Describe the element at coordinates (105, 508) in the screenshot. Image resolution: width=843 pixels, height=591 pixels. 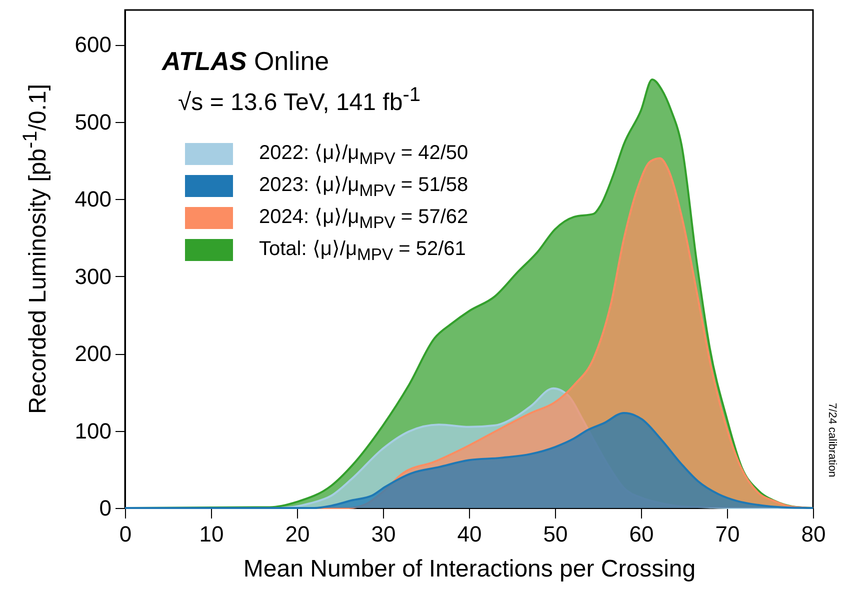
I see `y-tick-label: 0` at that location.